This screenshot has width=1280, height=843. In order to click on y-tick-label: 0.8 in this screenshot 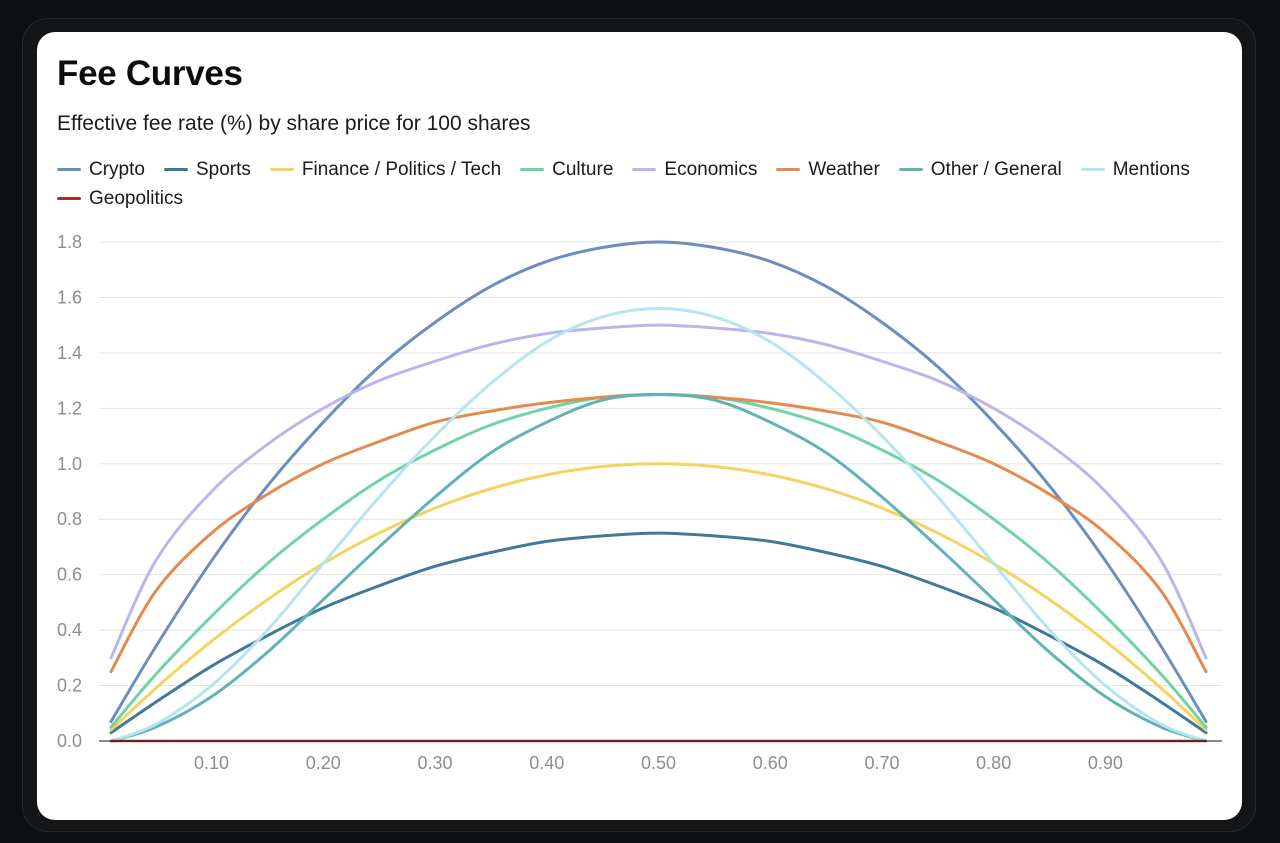, I will do `click(69, 519)`.